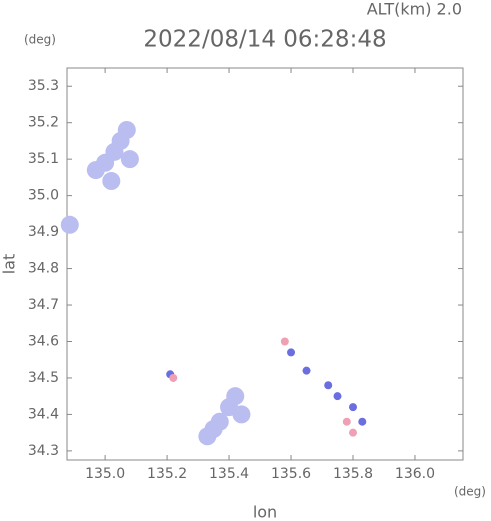  What do you see at coordinates (414, 9) in the screenshot?
I see `chart-subtitle: ALT(km) 2.0` at bounding box center [414, 9].